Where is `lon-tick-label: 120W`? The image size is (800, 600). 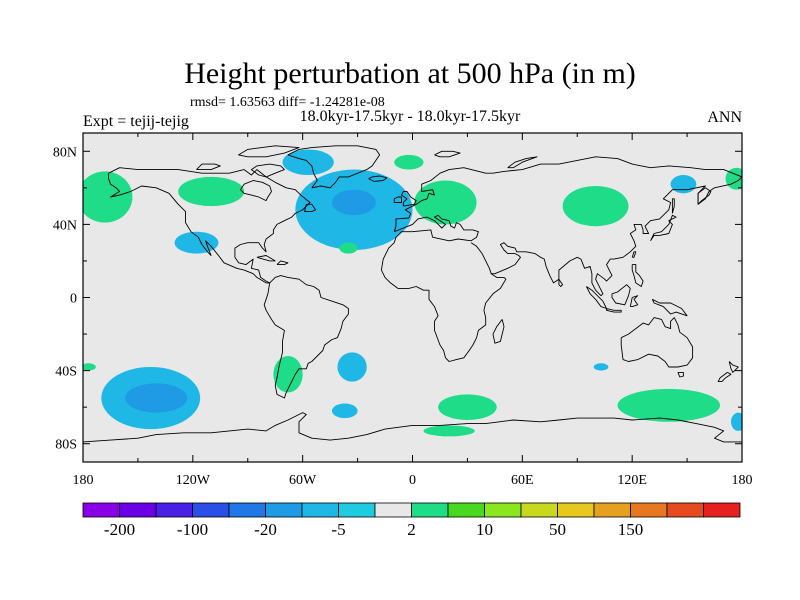 lon-tick-label: 120W is located at coordinates (193, 480).